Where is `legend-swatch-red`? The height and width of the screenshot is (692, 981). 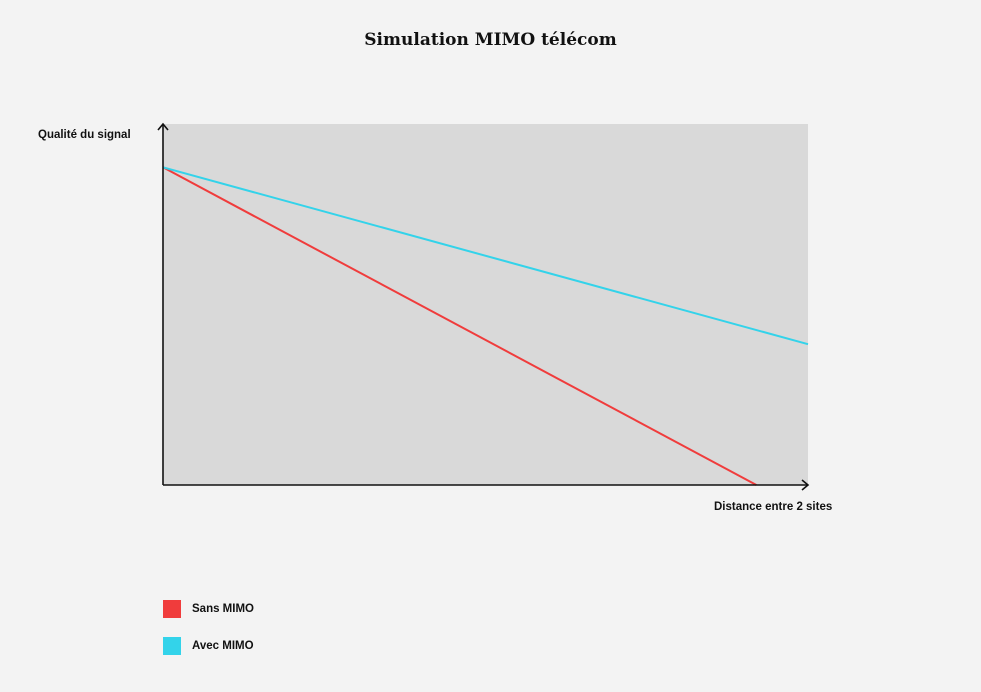
legend-swatch-red is located at coordinates (172, 609).